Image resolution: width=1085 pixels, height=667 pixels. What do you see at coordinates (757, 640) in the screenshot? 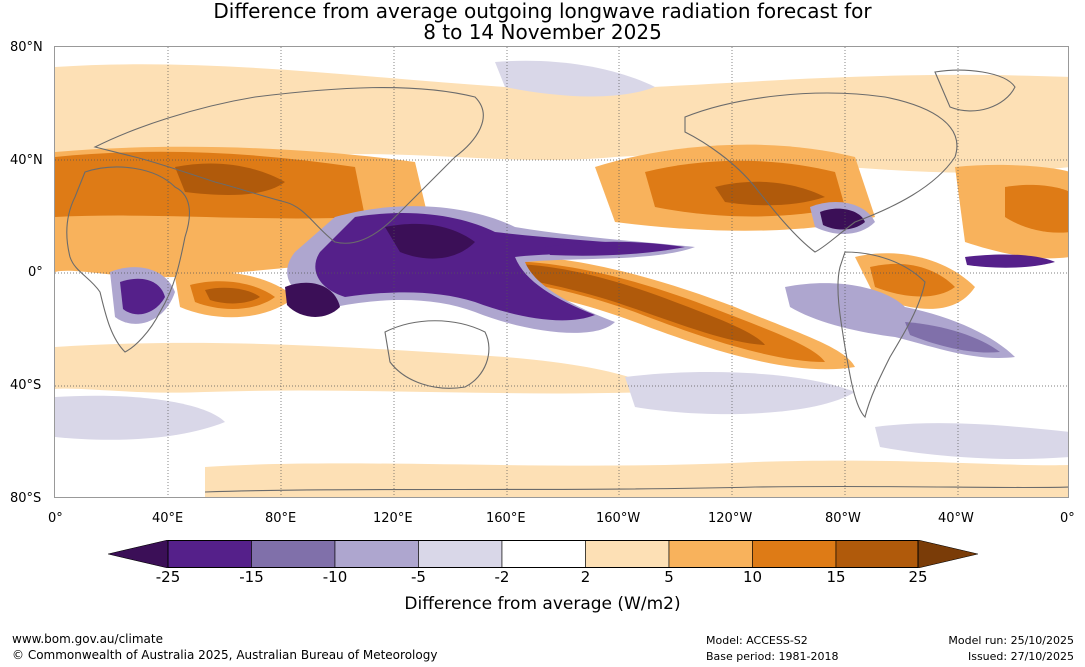
I see `model-name: Model: ACCESS-S2` at bounding box center [757, 640].